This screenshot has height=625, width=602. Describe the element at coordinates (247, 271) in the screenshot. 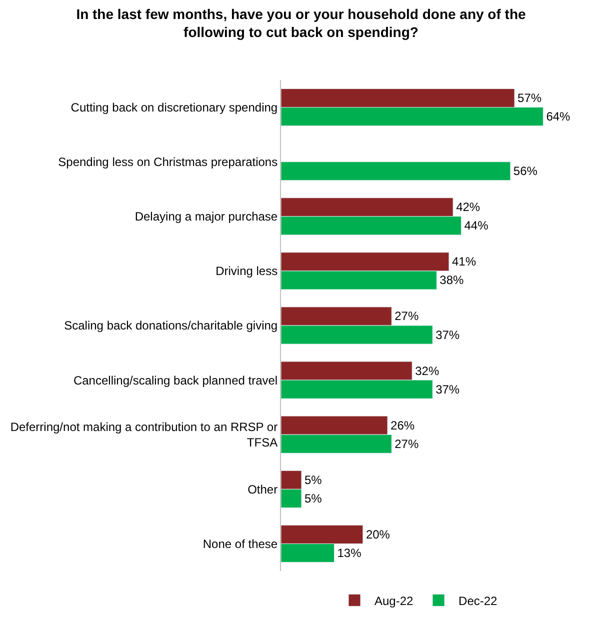

I see `y-tick-label: Driving less` at that location.